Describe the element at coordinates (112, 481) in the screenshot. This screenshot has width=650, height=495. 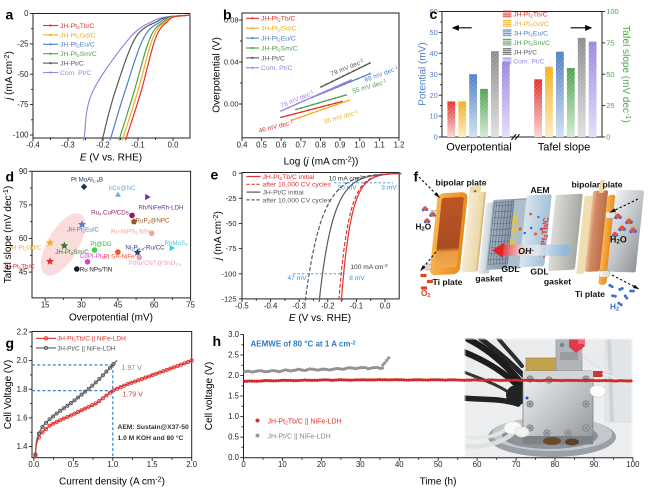
I see `svg-text: Current density (A cm-2)` at that location.